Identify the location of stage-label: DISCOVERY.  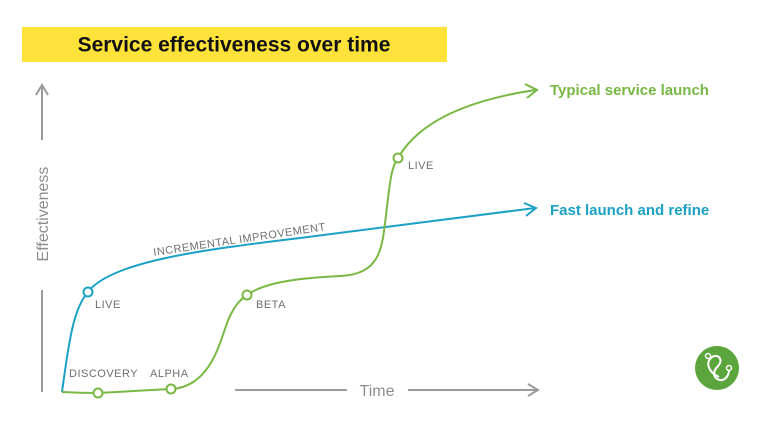
(103, 374).